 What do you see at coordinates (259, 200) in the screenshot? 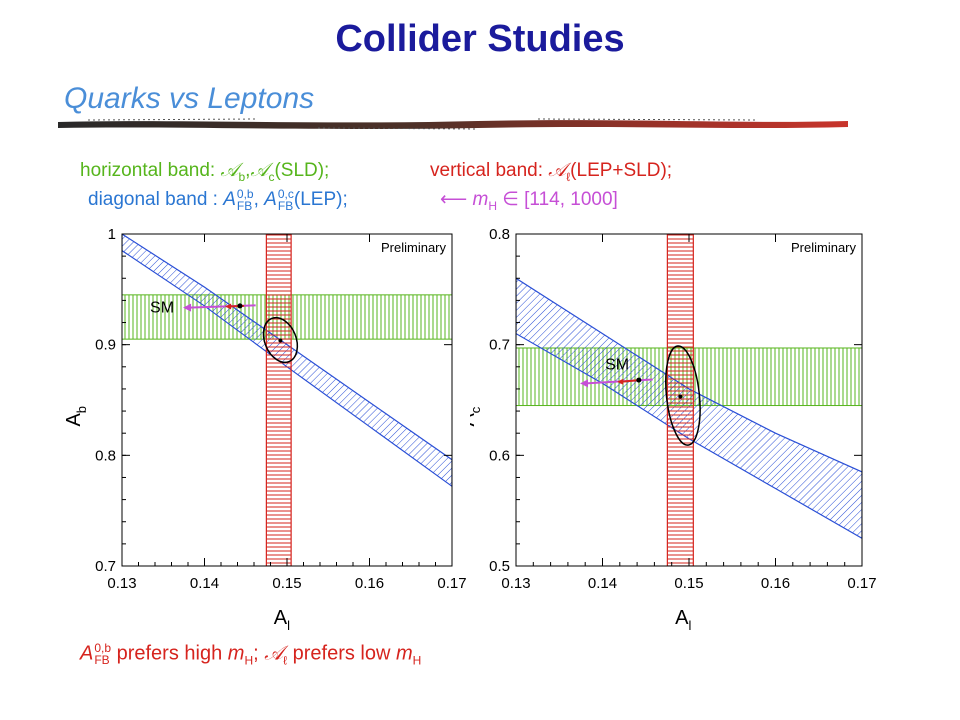
I see `legend-diagonal-sep: ,` at bounding box center [259, 200].